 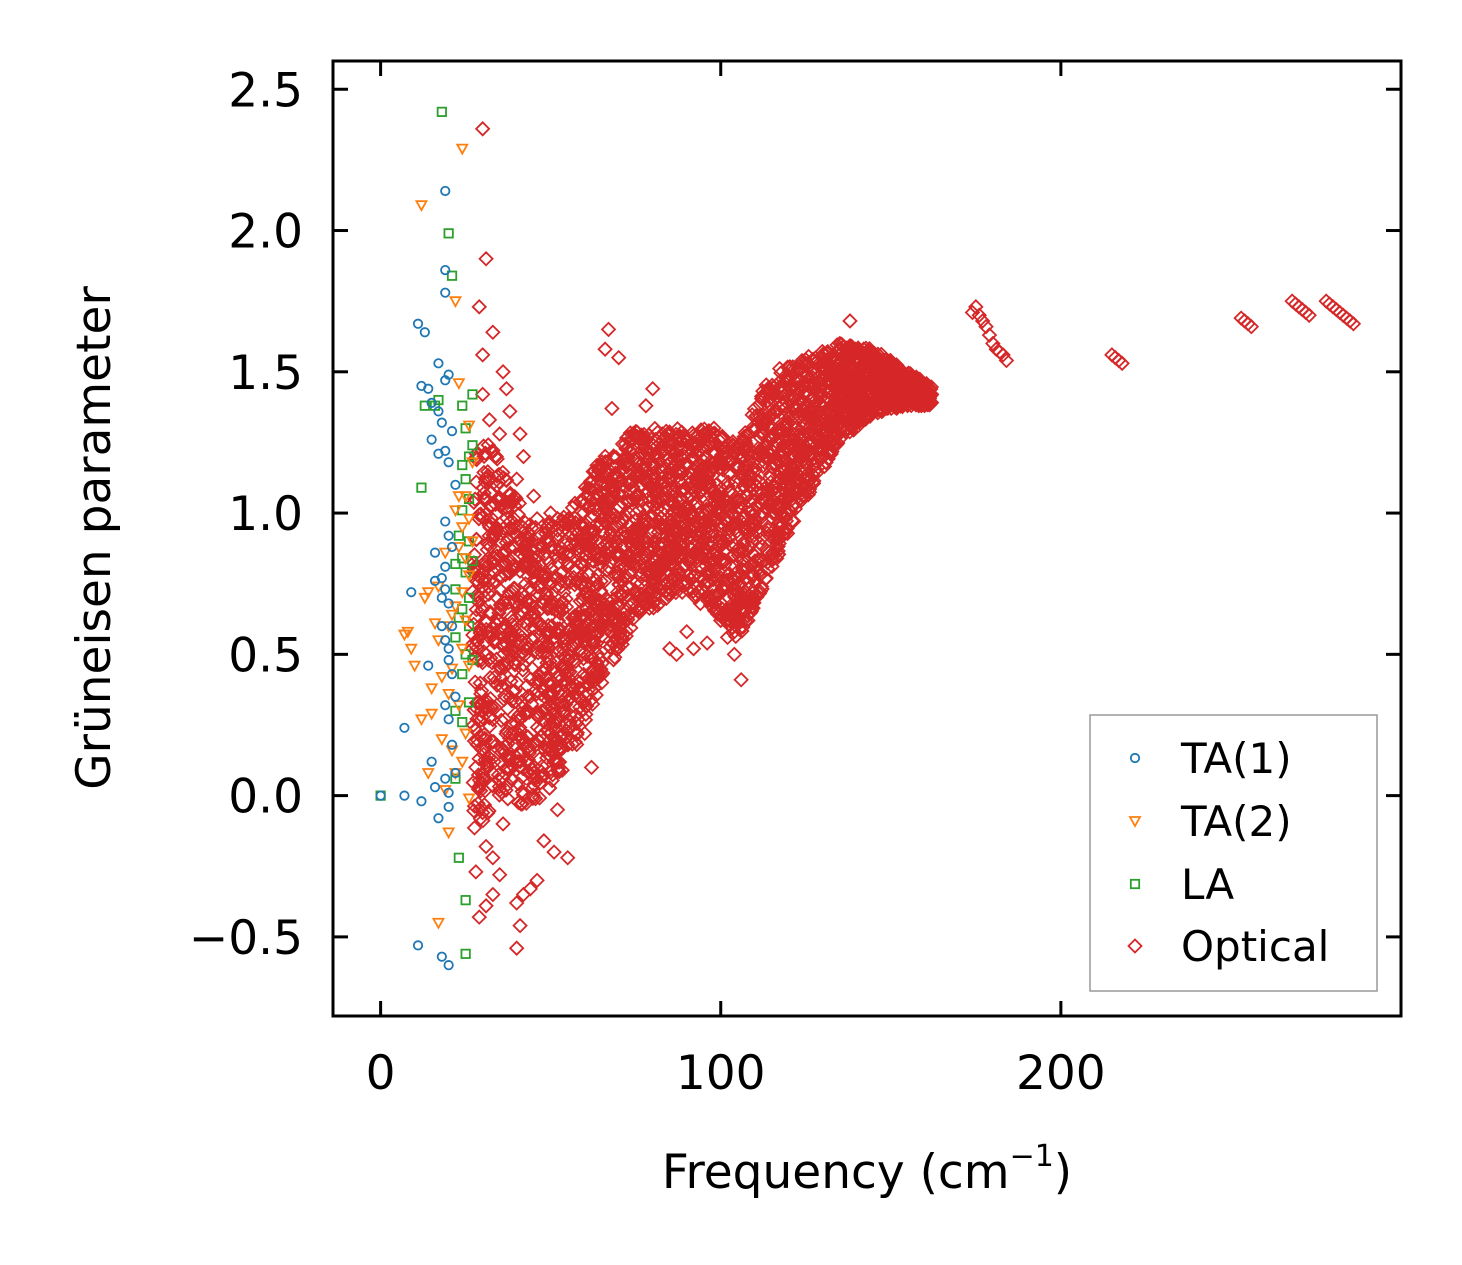 What do you see at coordinates (265, 232) in the screenshot?
I see `y-tick-label: 2.0` at bounding box center [265, 232].